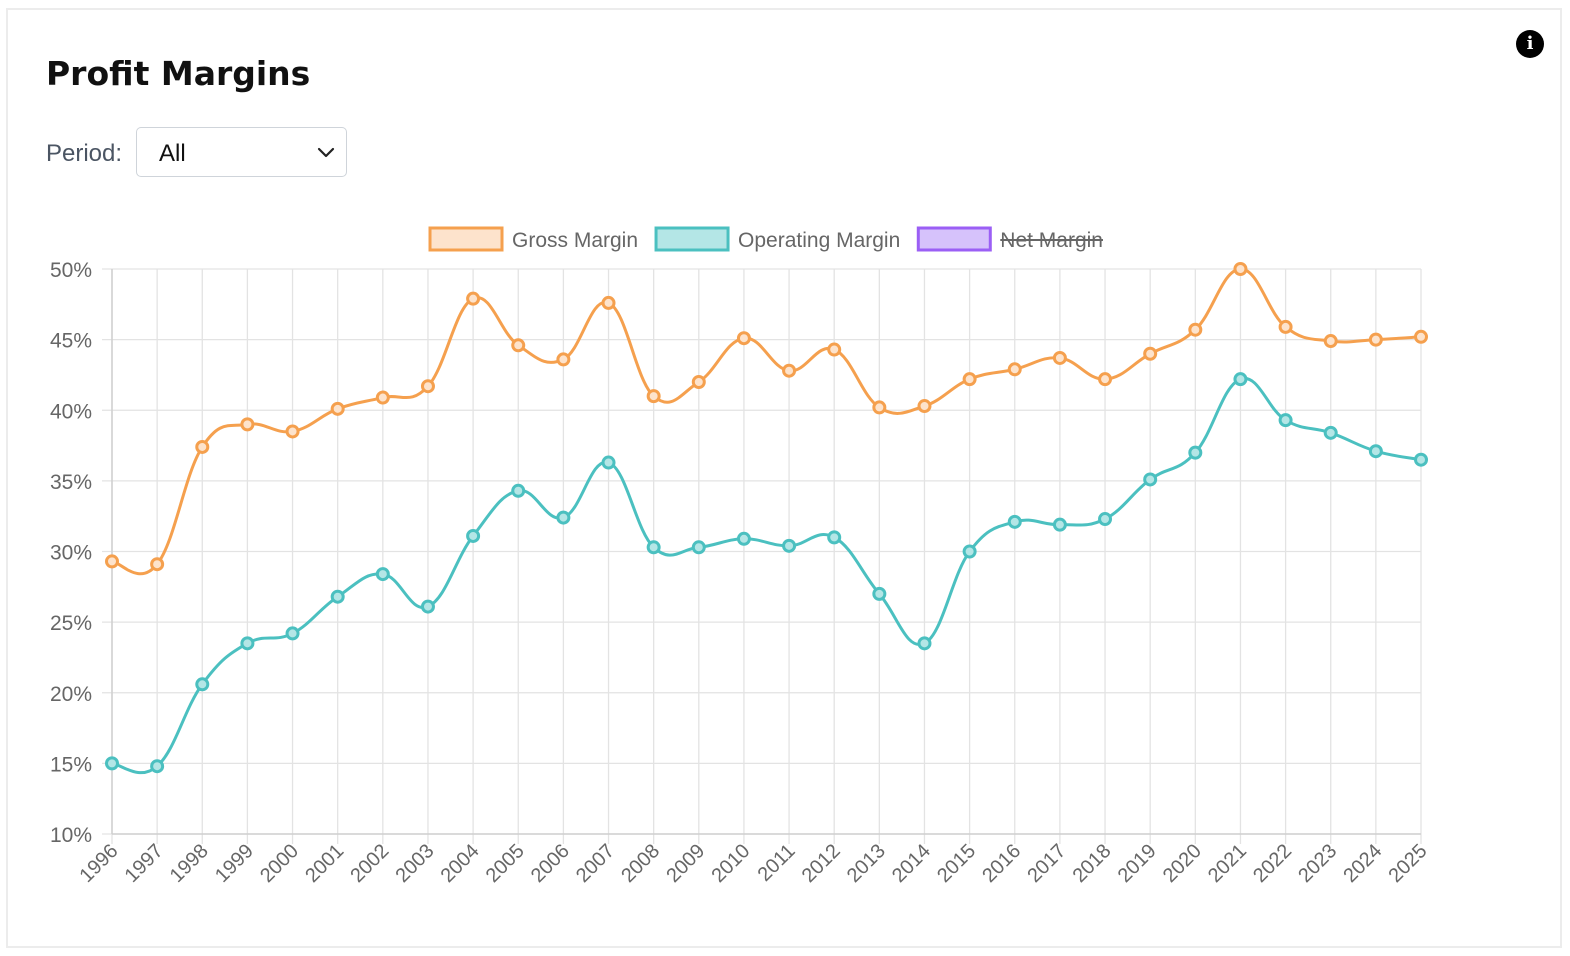 This screenshot has width=1570, height=956. I want to click on legend-swatch-gross-margin, so click(466, 239).